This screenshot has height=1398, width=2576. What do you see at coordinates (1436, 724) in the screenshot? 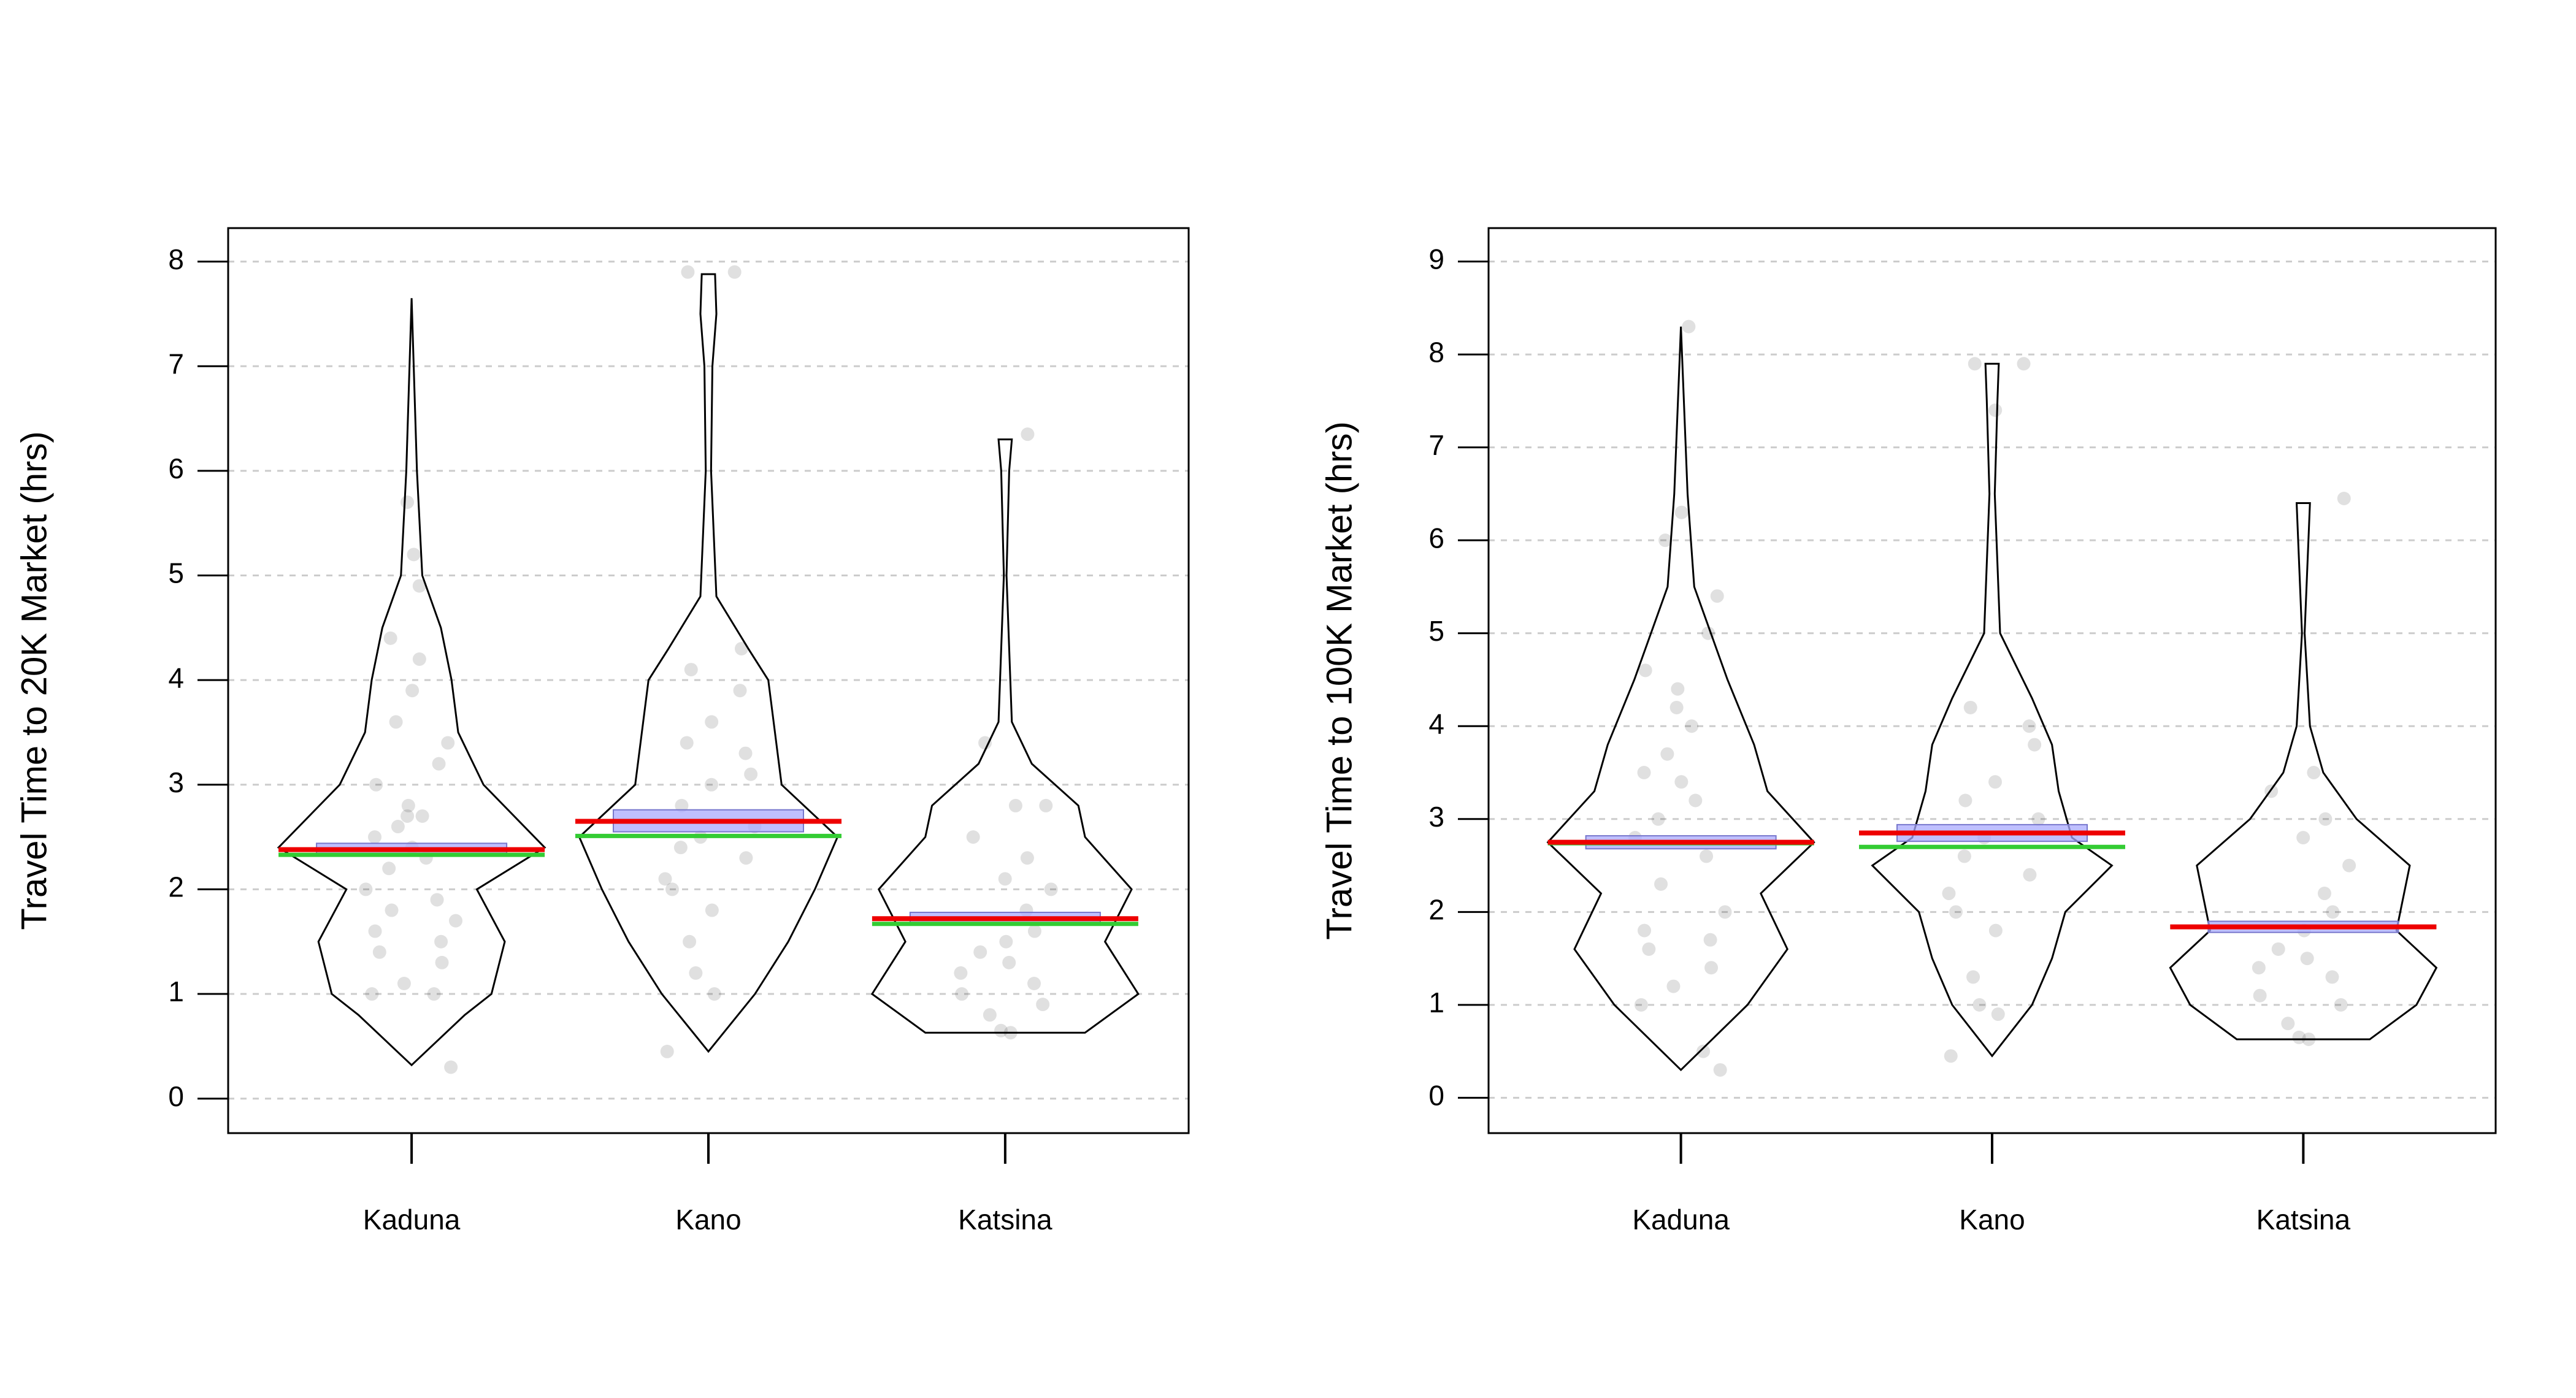
I see `y-tick-label: 4` at bounding box center [1436, 724].